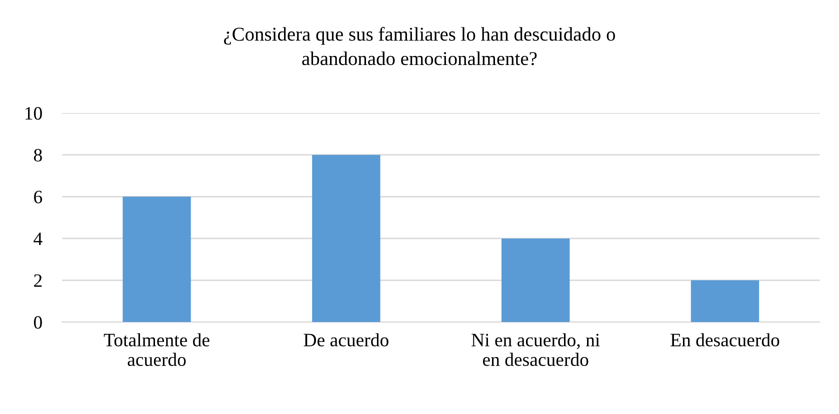 The image size is (839, 414). Describe the element at coordinates (38, 197) in the screenshot. I see `y-tick-label: 6` at that location.